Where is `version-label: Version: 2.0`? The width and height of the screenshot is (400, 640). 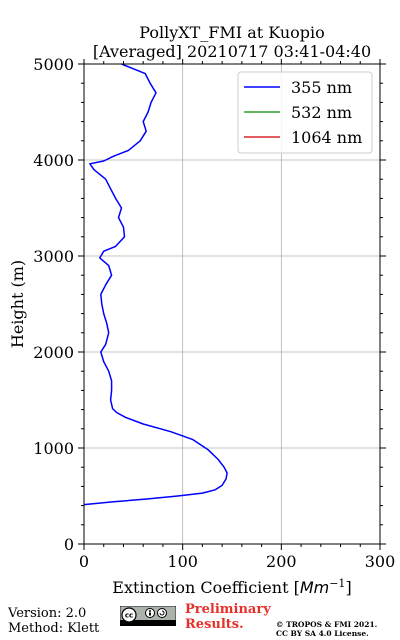 version-label: Version: 2.0 is located at coordinates (47, 613).